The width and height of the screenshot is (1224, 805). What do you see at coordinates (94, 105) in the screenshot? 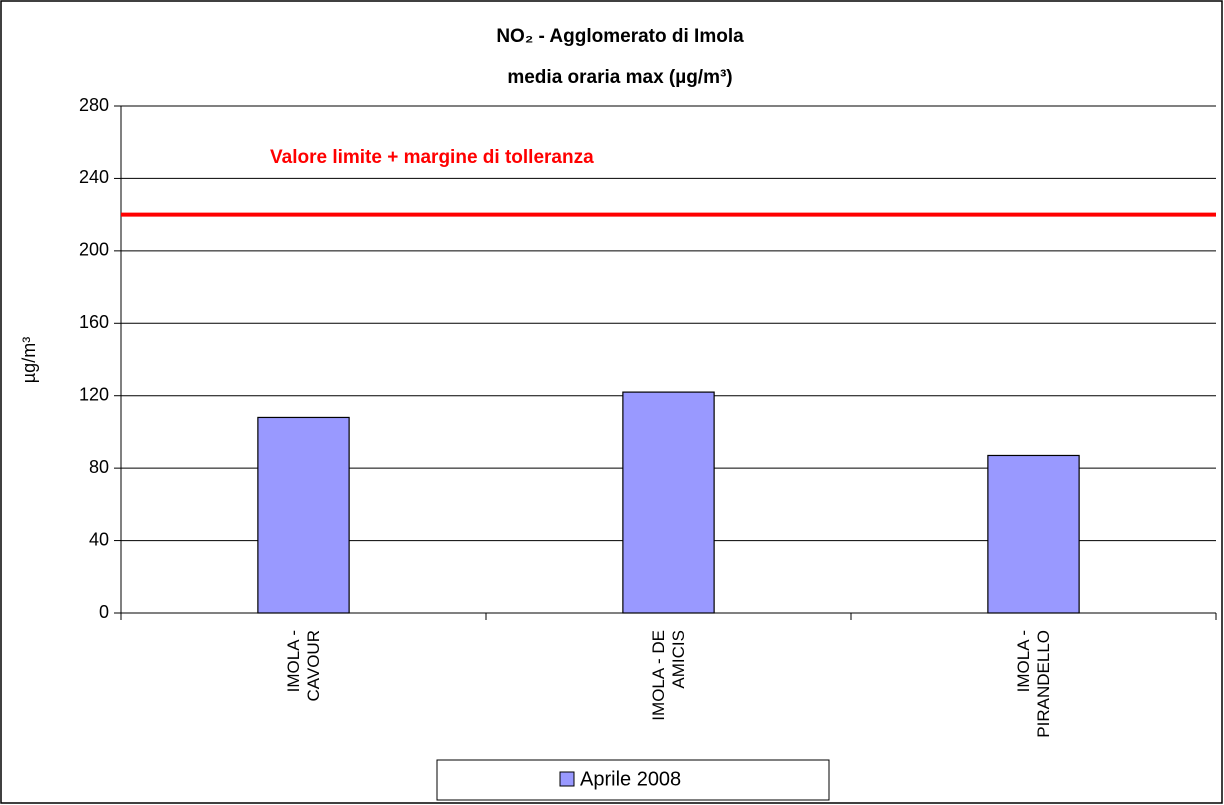
I see `y-tick-label: 280` at bounding box center [94, 105].